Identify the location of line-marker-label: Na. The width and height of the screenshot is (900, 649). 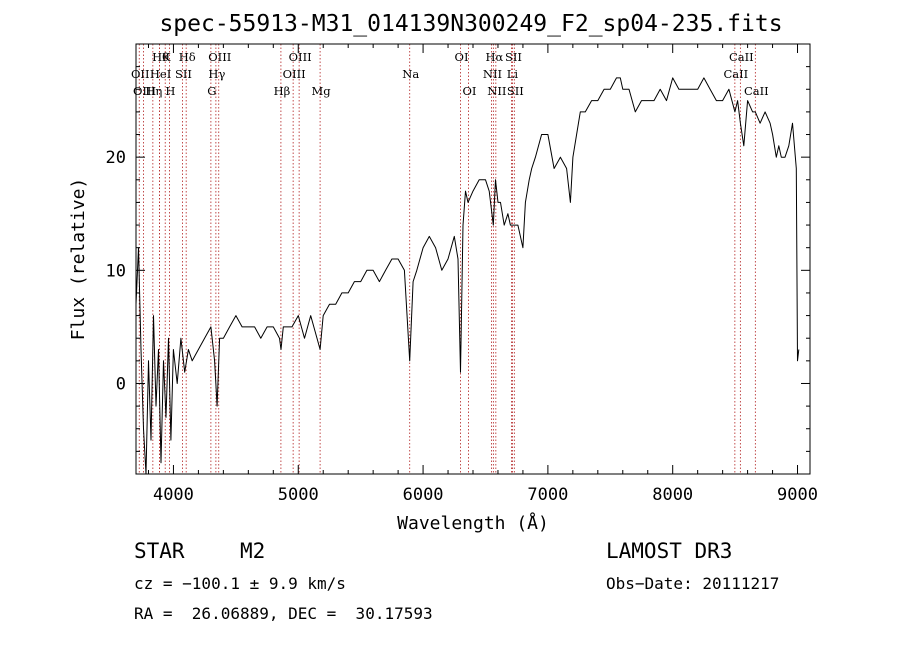
(410, 74).